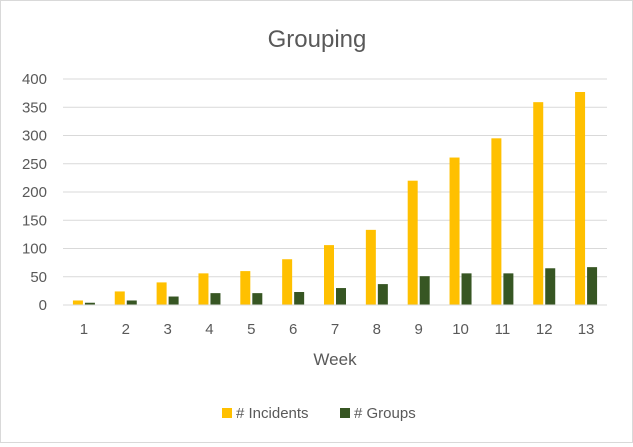 Image resolution: width=633 pixels, height=447 pixels. What do you see at coordinates (319, 413) in the screenshot?
I see `legend: # Incidents # Groups` at bounding box center [319, 413].